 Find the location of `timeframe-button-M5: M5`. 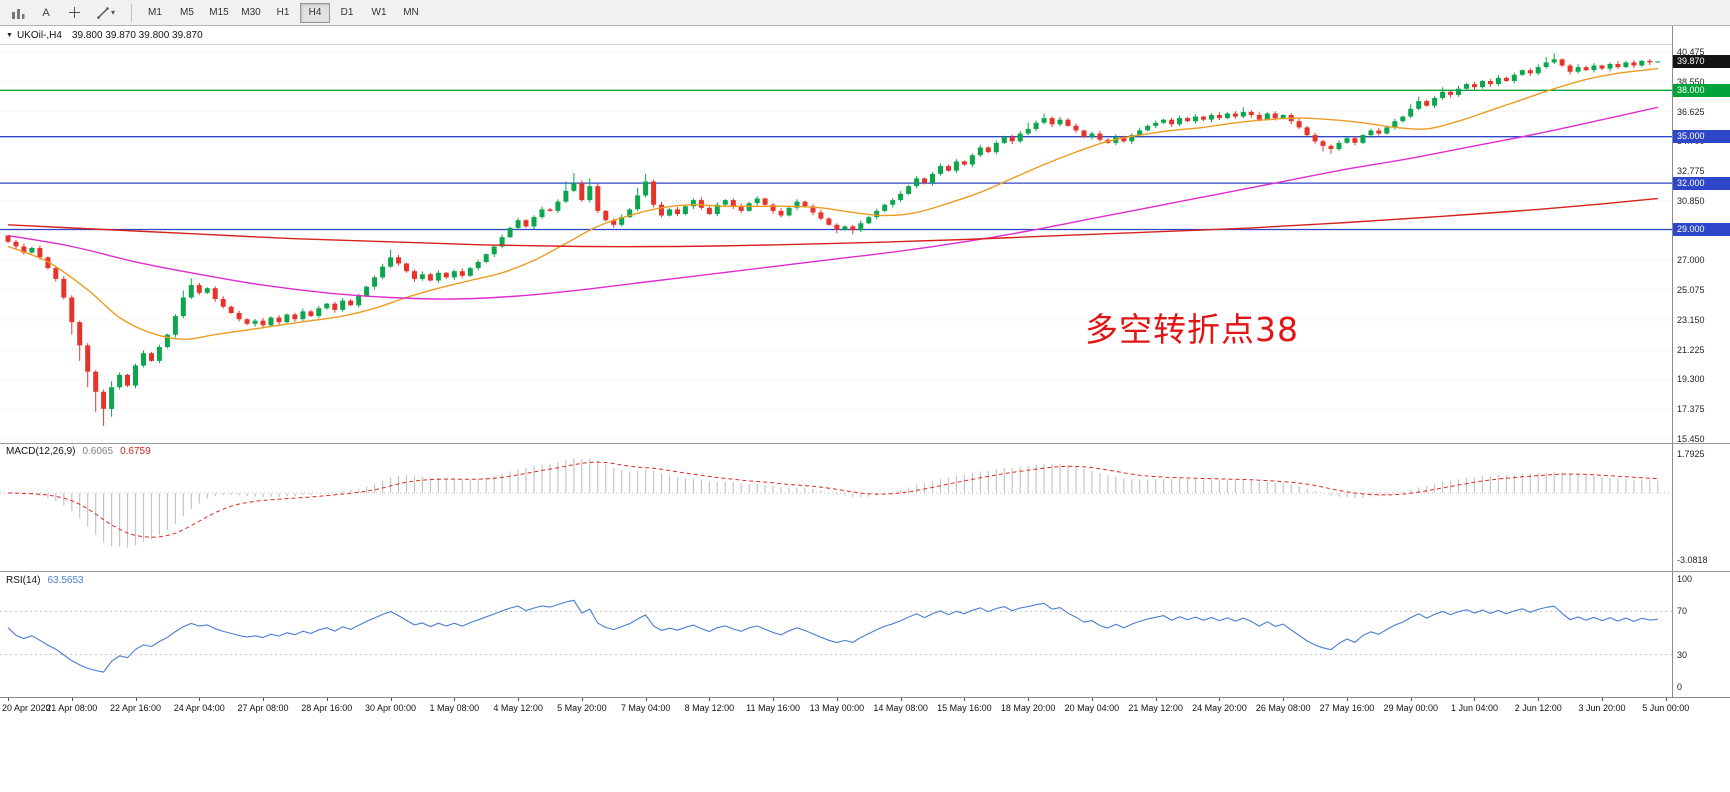

timeframe-button-M5: M5 is located at coordinates (187, 12).